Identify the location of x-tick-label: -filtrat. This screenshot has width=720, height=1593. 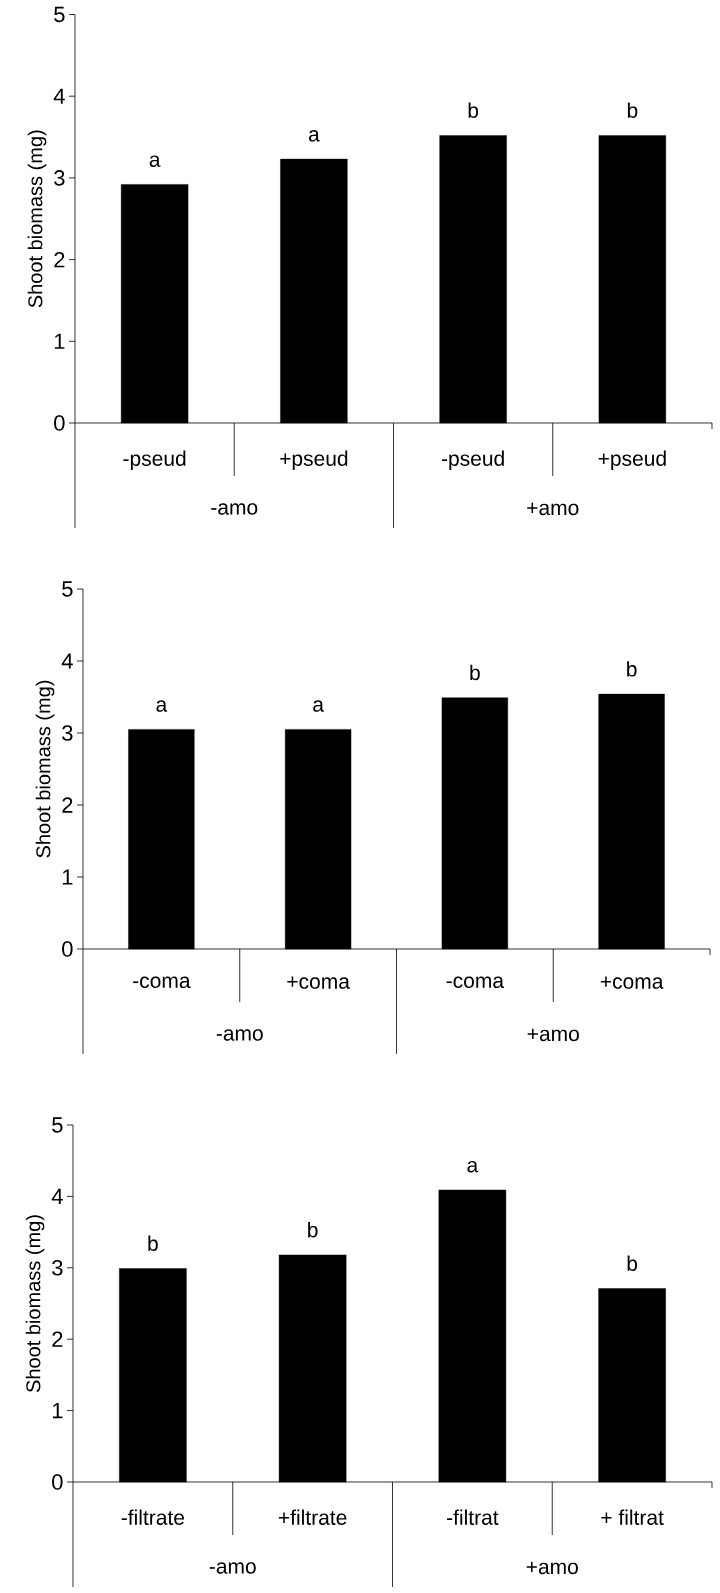
(473, 1517).